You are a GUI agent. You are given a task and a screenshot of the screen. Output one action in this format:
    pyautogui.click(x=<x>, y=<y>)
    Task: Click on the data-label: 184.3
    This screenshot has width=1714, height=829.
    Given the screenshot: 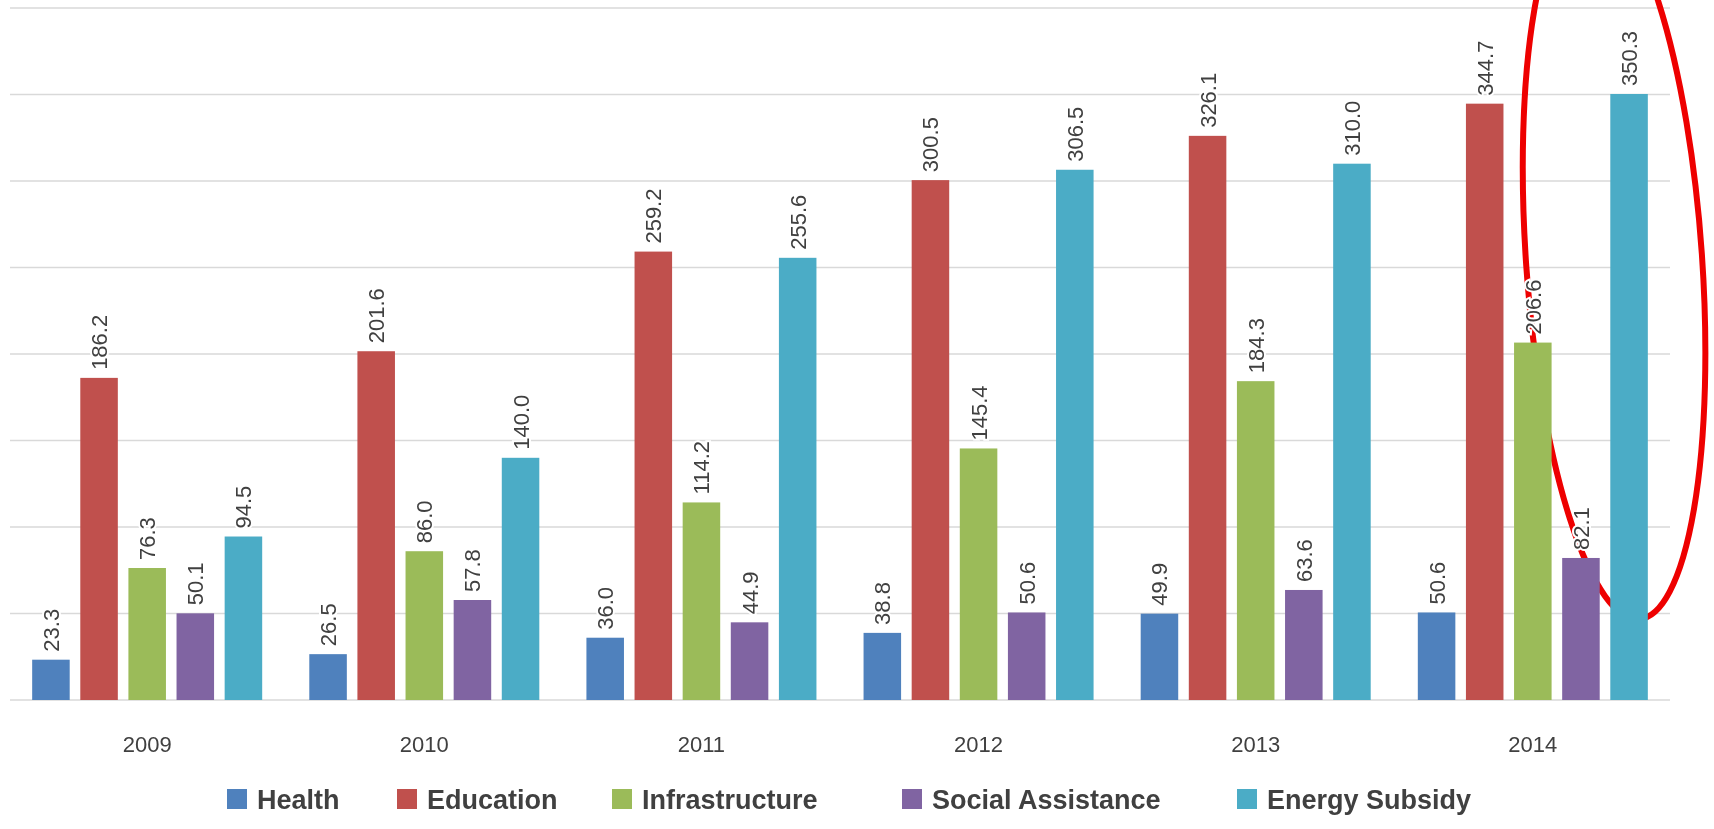 What is the action you would take?
    pyautogui.click(x=1256, y=346)
    